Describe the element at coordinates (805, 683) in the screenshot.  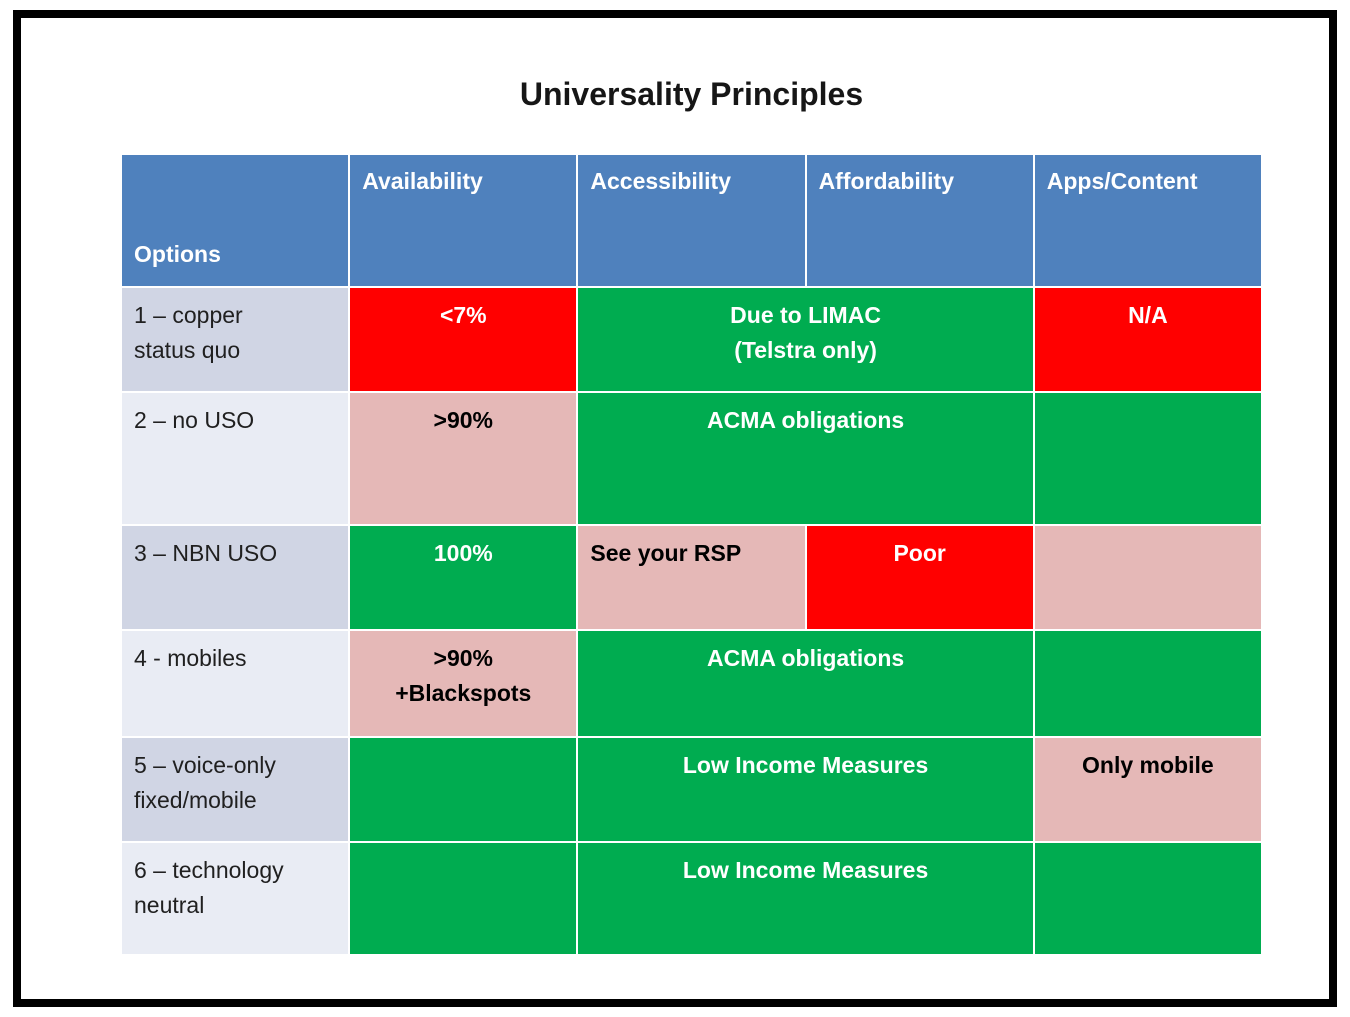
I see `cell-r4-c2-green: ACMA obligations` at that location.